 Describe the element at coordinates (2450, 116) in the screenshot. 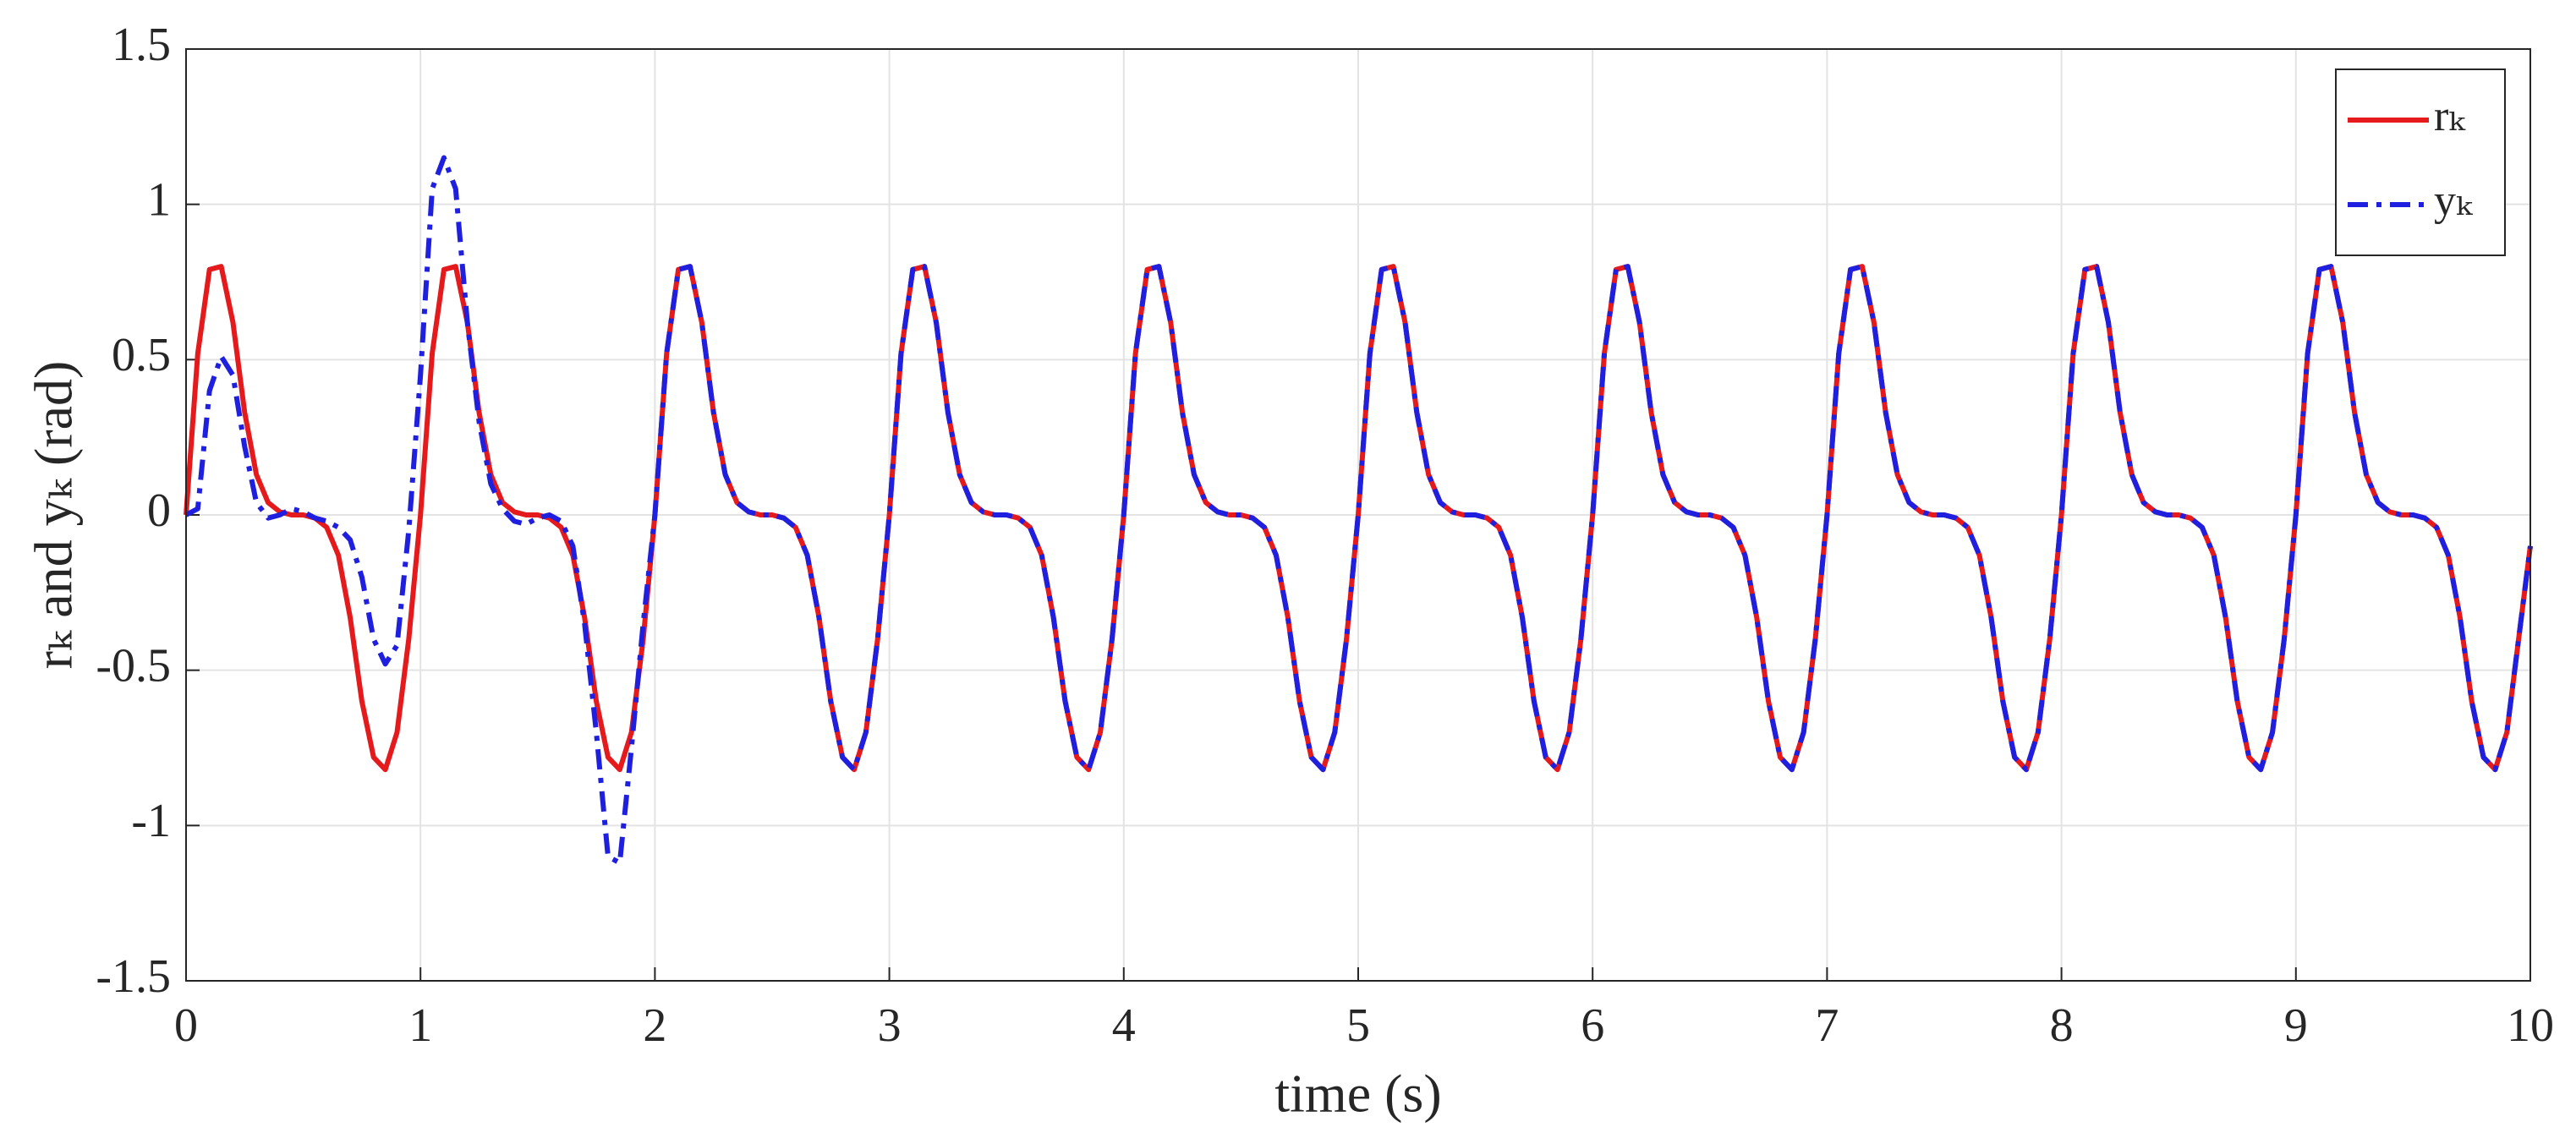

I see `legend-label: rₖ` at that location.